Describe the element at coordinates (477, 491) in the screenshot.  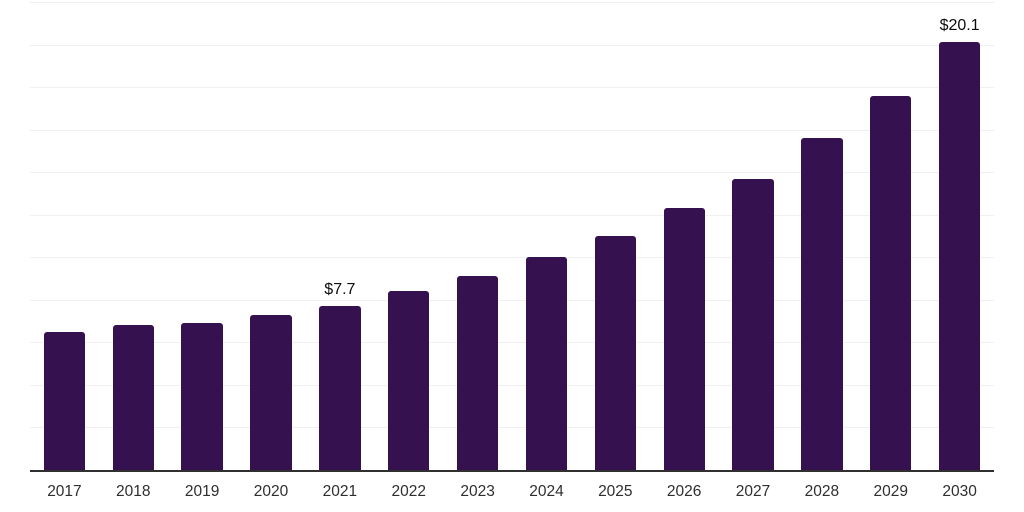
I see `x-tick-label-2023: 2023` at that location.